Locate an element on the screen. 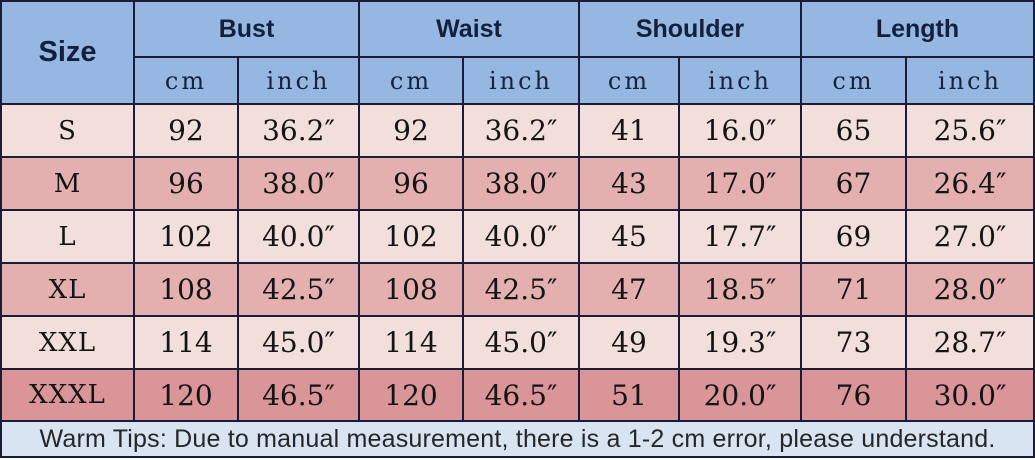  unit-header-shoulder-inch: inch is located at coordinates (740, 80).